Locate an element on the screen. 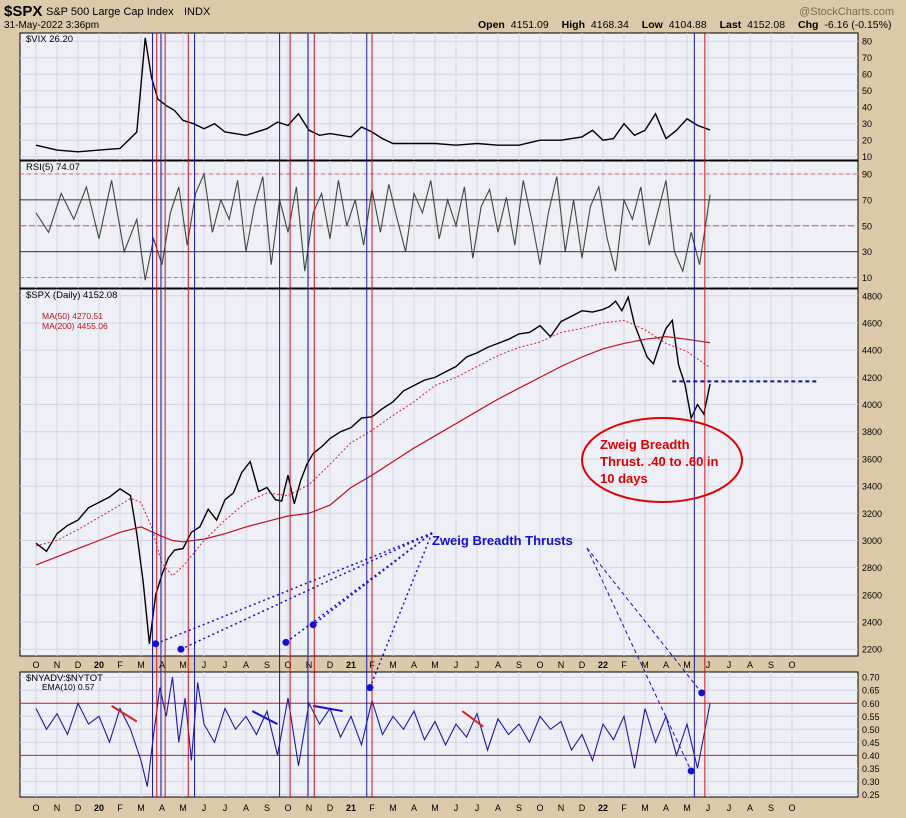 Image resolution: width=906 pixels, height=818 pixels. zbt-title: Zweig Breadth Thrusts is located at coordinates (502, 540).